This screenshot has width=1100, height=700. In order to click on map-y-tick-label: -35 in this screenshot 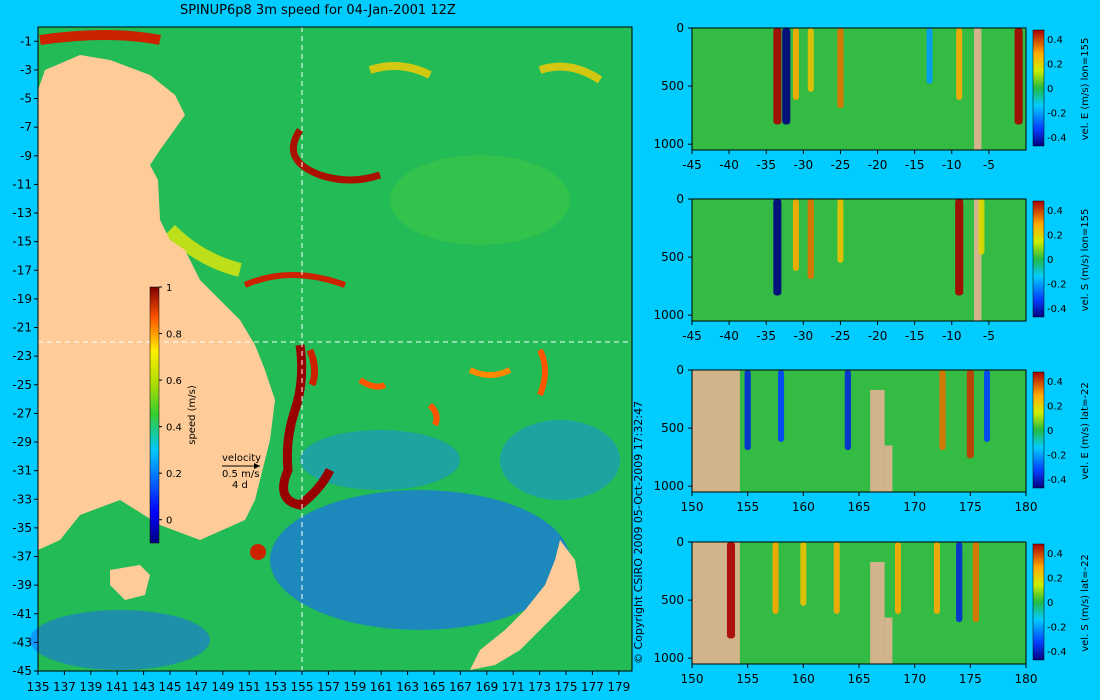, I will do `click(22, 528)`.